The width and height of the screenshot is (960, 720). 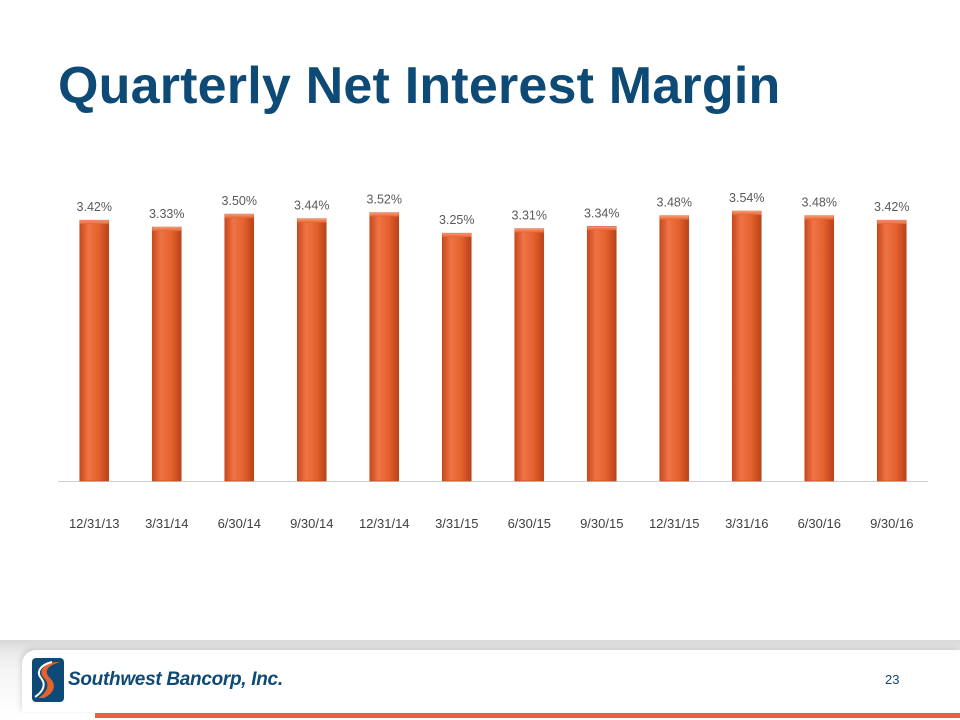 I want to click on bar-6/30/16, so click(x=819, y=348).